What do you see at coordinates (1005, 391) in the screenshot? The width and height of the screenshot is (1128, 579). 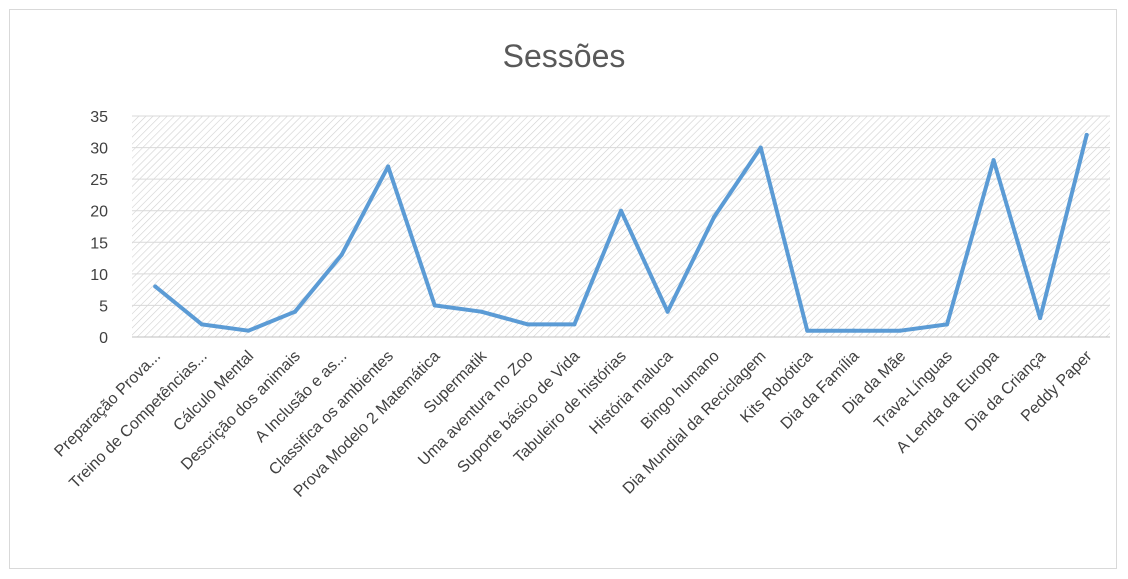 I see `x-tick-label: Dia da Criança` at bounding box center [1005, 391].